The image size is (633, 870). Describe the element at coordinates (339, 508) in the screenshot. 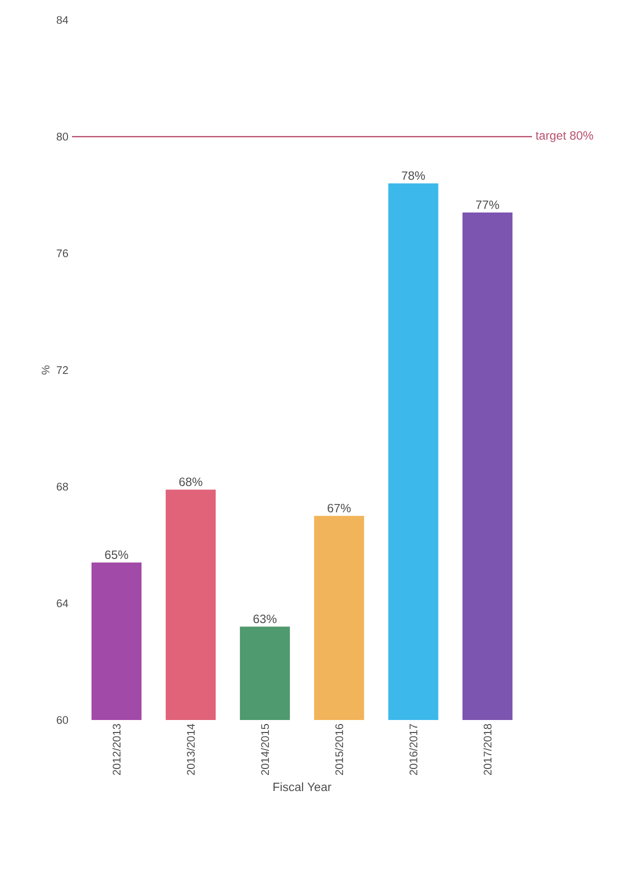

I see `data-label: 67%` at that location.